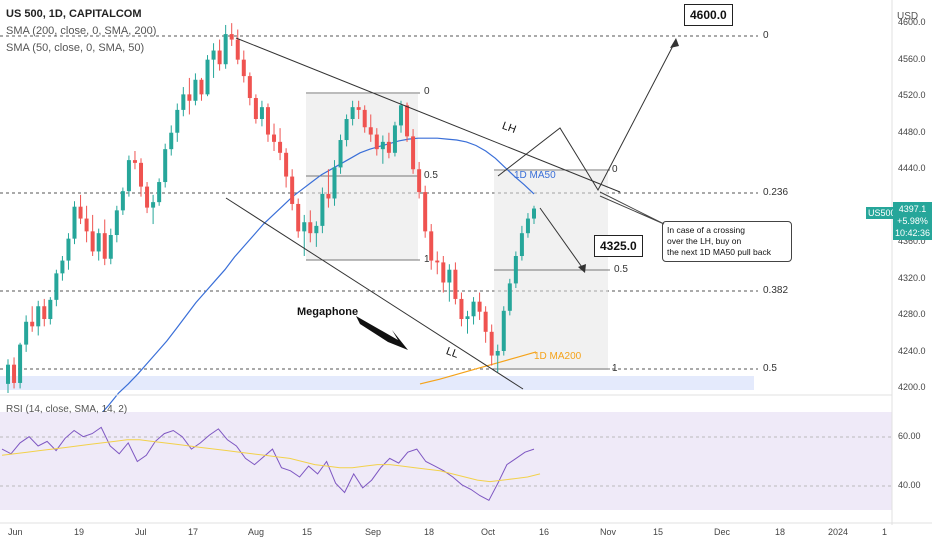 This screenshot has height=555, width=932. What do you see at coordinates (912, 22) in the screenshot?
I see `price-tick: 4600.0` at bounding box center [912, 22].